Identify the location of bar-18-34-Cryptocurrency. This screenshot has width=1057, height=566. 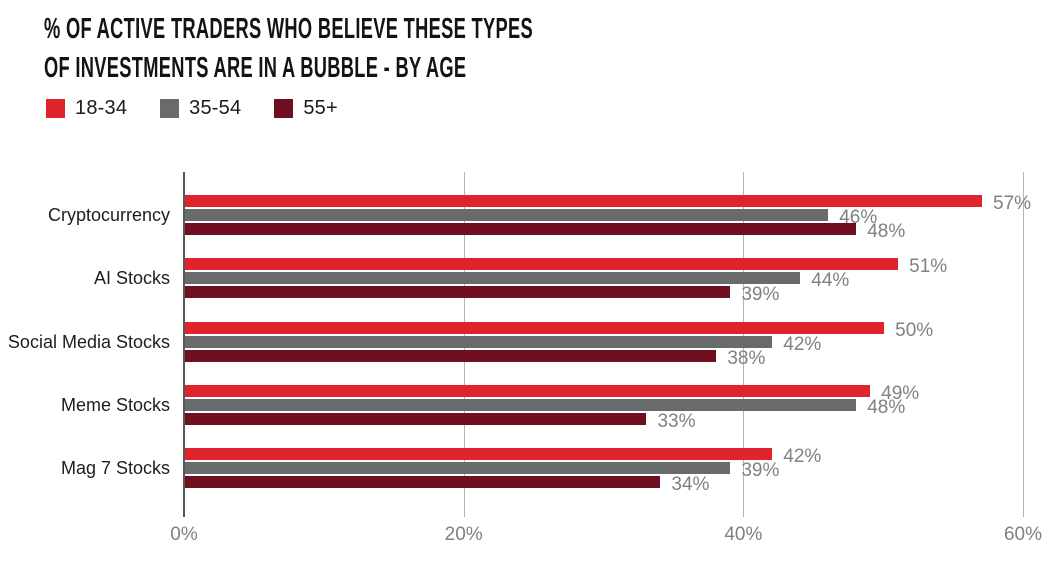
(584, 201).